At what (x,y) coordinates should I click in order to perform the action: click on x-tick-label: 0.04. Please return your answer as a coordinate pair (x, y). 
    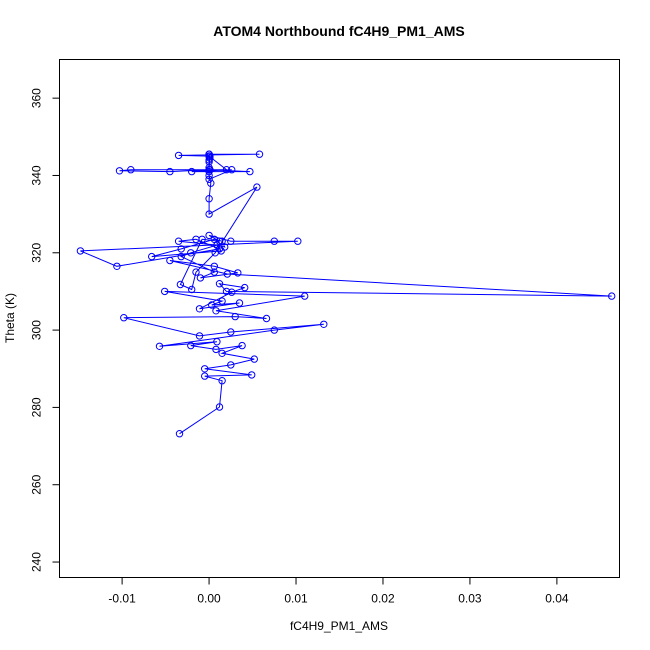
    Looking at the image, I should click on (557, 599).